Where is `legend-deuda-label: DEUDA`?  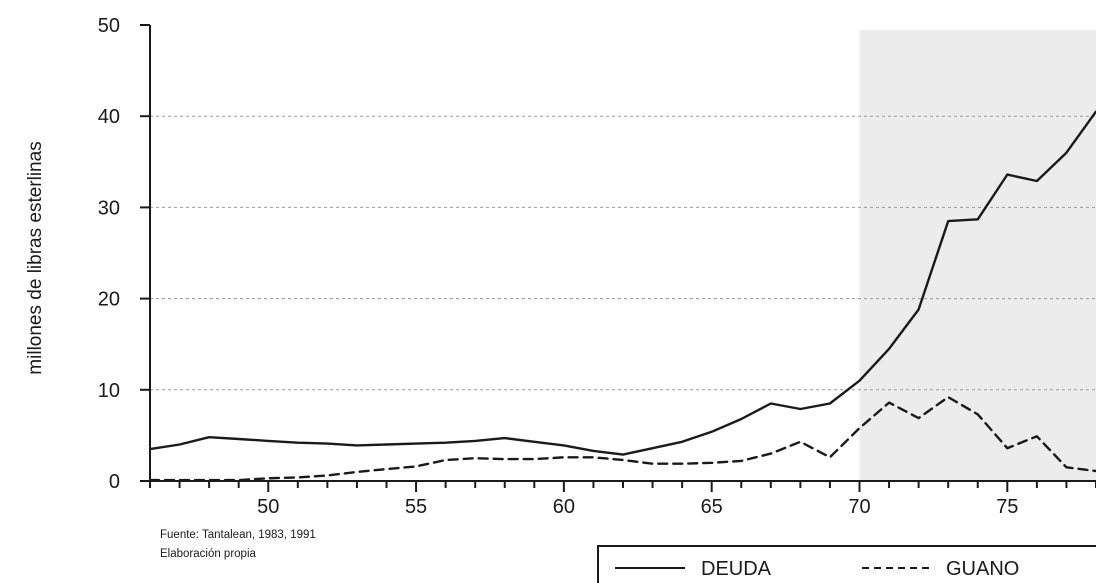
legend-deuda-label: DEUDA is located at coordinates (736, 569).